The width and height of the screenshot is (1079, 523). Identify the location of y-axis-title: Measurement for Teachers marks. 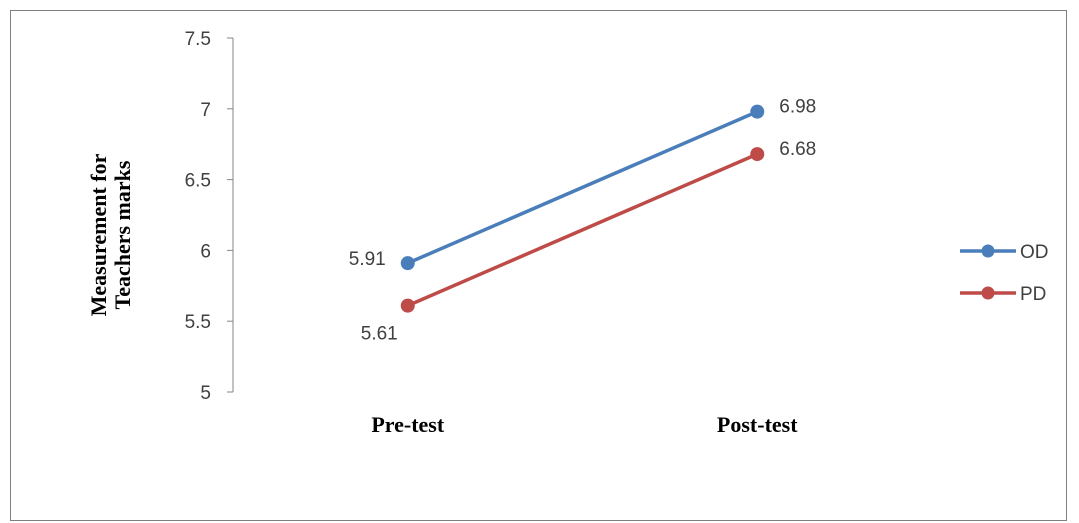
(110, 234).